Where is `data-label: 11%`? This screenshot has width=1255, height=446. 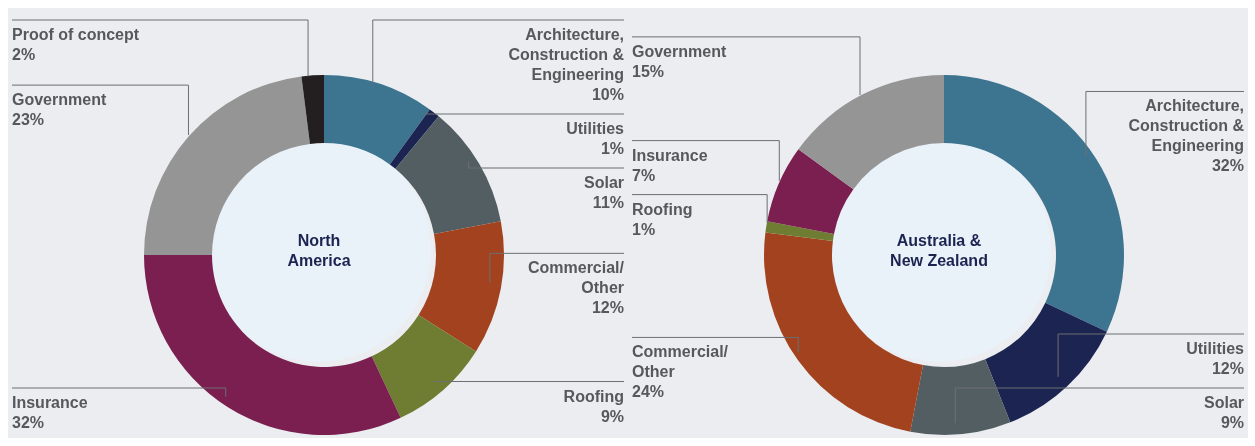 data-label: 11% is located at coordinates (608, 202).